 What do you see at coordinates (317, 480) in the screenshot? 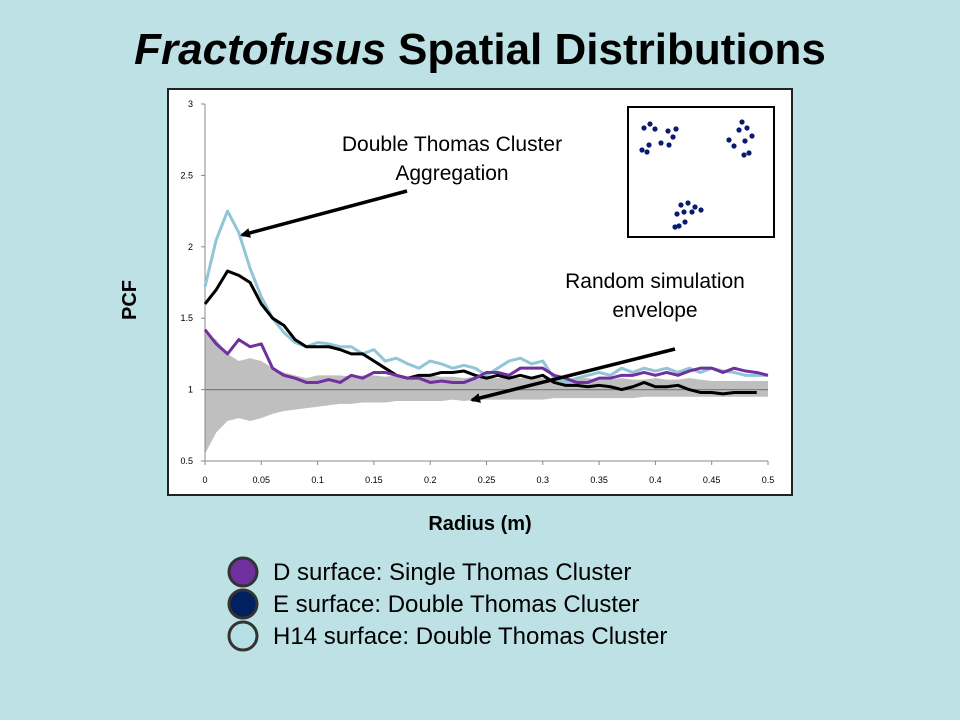
I see `x-tick-label: 0.1` at bounding box center [317, 480].